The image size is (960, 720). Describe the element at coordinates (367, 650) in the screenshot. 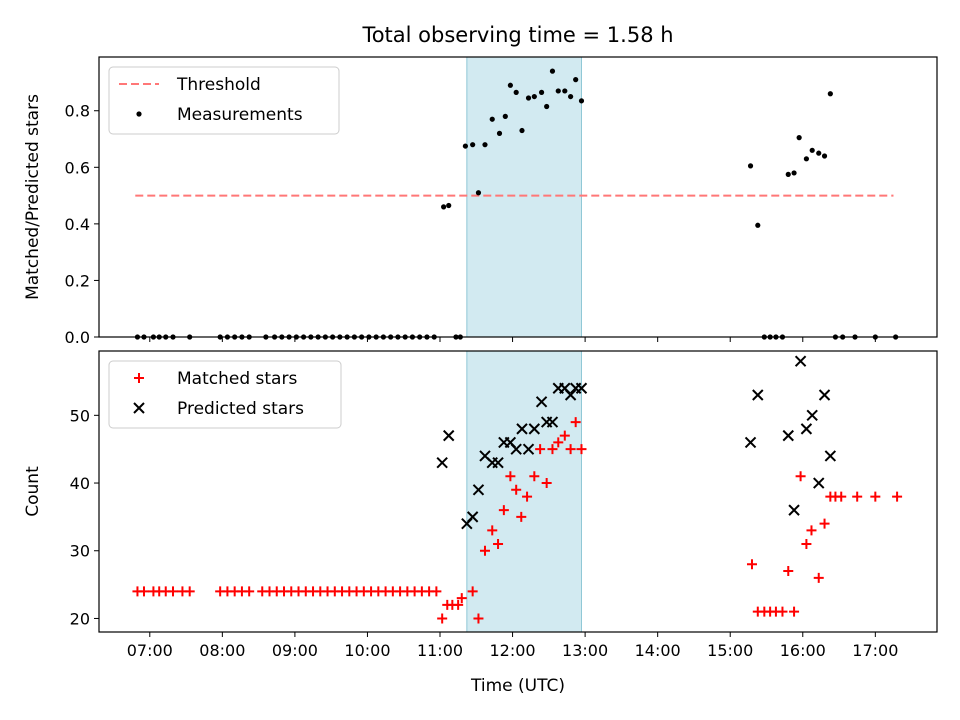

I see `x-tick-label: 10:00` at that location.